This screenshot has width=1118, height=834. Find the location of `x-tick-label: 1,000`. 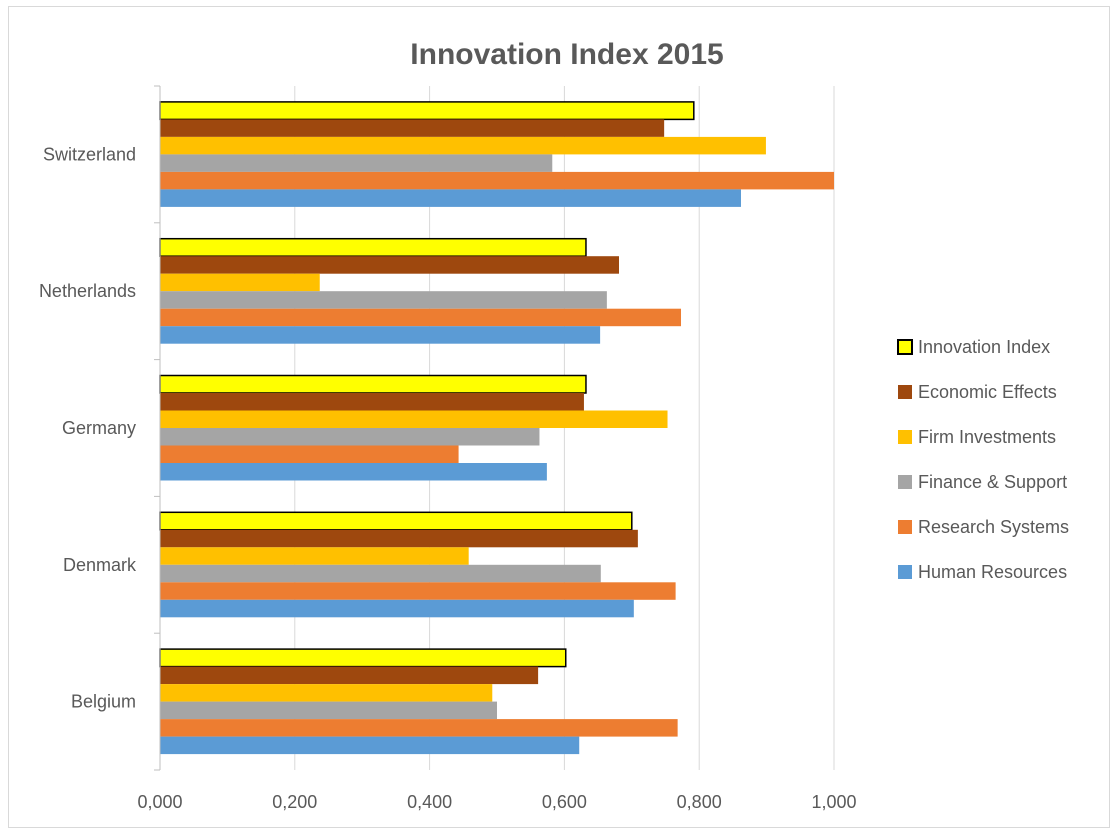

x-tick-label: 1,000 is located at coordinates (833, 802).